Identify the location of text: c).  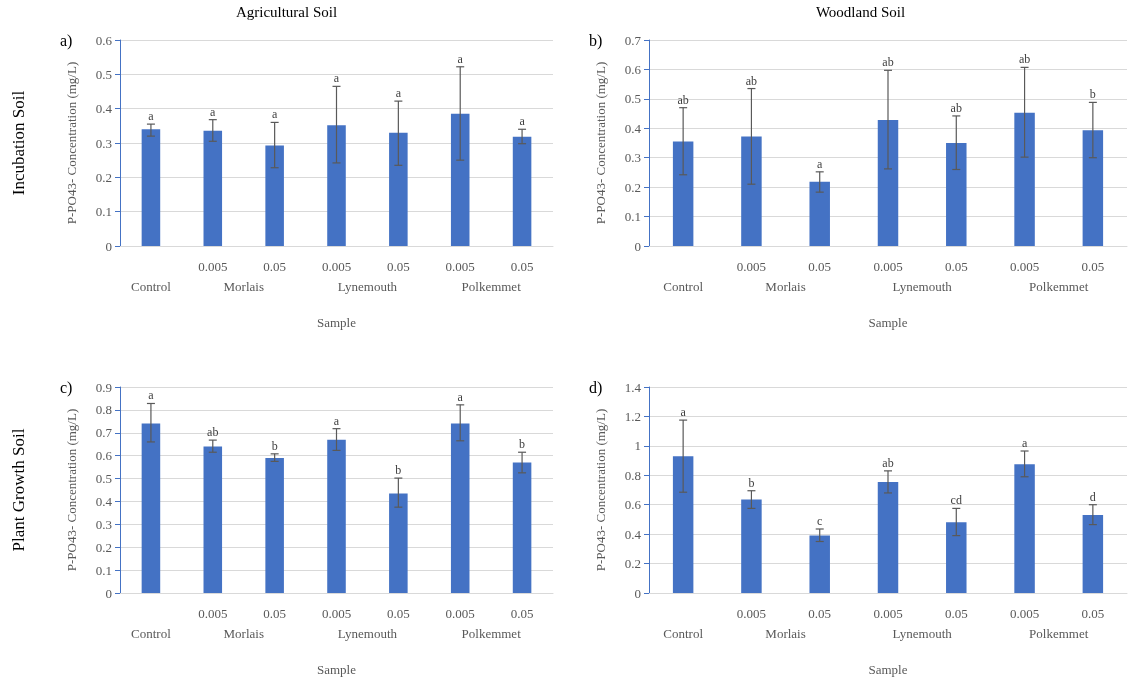
(66, 387).